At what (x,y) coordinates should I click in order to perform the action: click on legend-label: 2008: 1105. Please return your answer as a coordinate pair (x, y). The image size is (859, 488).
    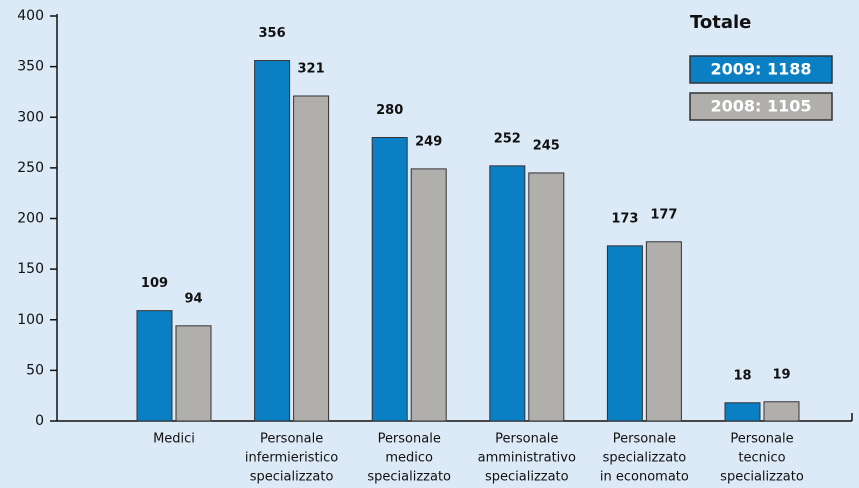
    Looking at the image, I should click on (760, 106).